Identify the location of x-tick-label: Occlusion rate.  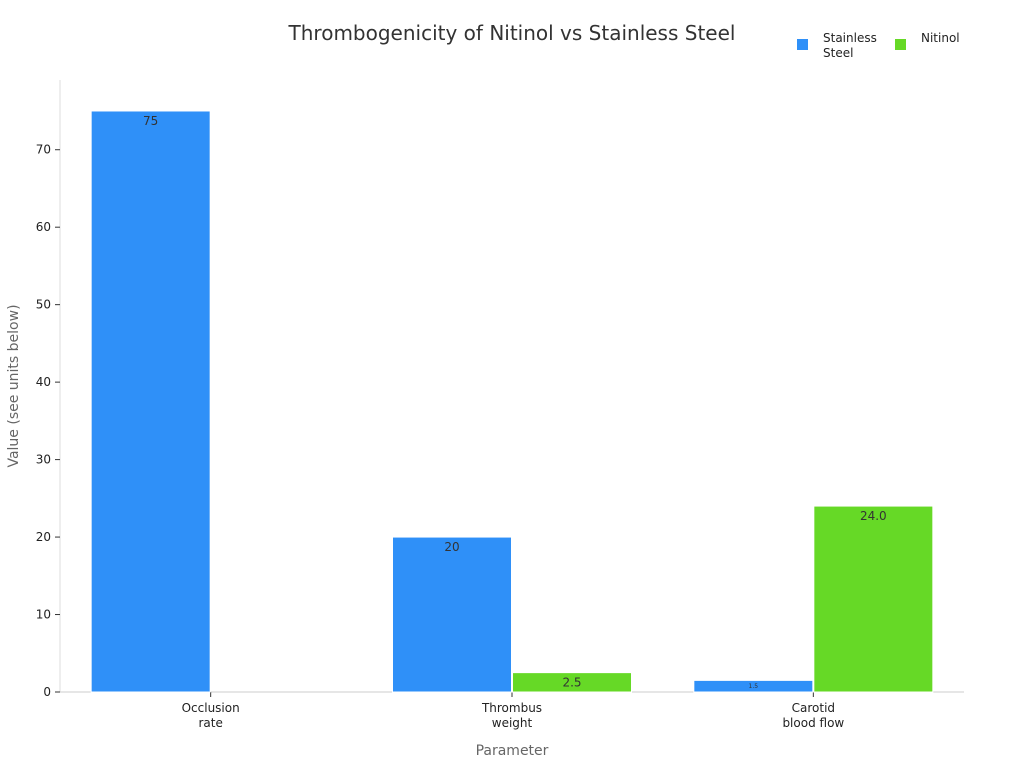
(211, 715).